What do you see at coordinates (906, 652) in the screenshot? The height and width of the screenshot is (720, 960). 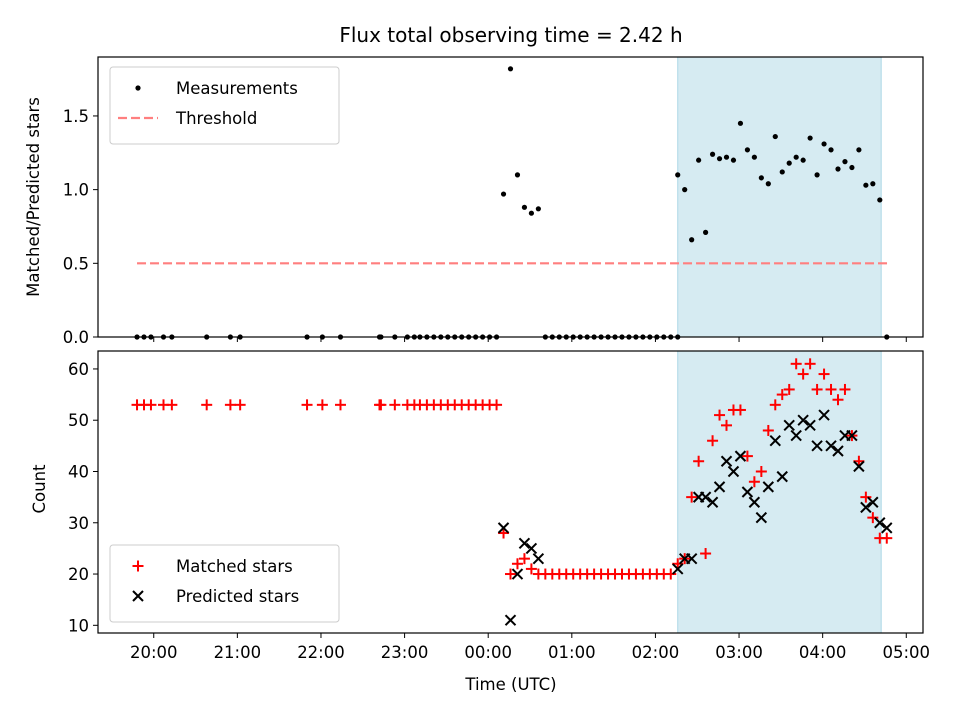 I see `x-tick-label: 05:00` at bounding box center [906, 652].